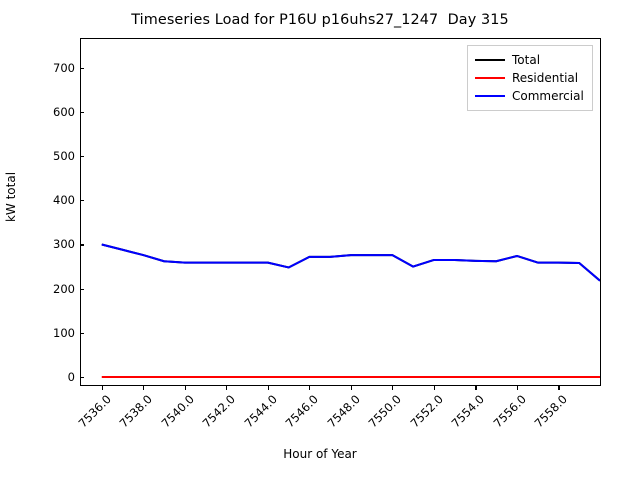  I want to click on y-axis-tick-labels: 0 100 200 300 400 500 600 700, so click(54, 212).